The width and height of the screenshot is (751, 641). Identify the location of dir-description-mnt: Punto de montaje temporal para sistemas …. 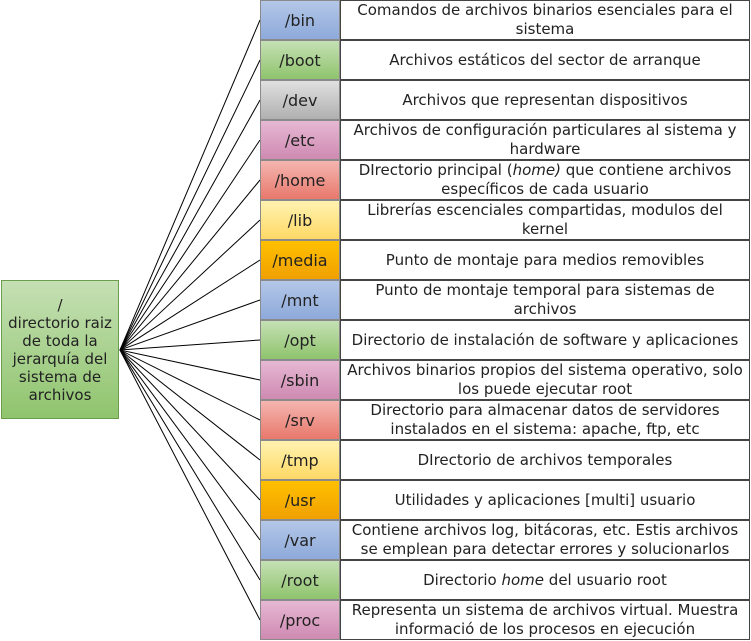
(545, 300).